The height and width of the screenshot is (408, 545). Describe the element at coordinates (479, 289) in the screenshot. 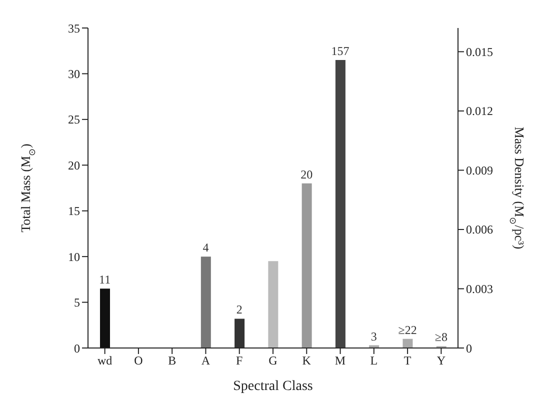

I see `y2-tick-label: 0.003` at that location.